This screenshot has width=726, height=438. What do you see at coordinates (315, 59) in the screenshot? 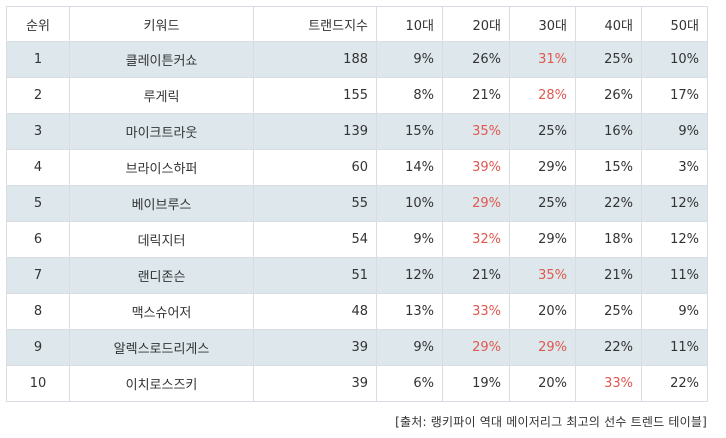
I see `trend-index-cell: 188` at bounding box center [315, 59].